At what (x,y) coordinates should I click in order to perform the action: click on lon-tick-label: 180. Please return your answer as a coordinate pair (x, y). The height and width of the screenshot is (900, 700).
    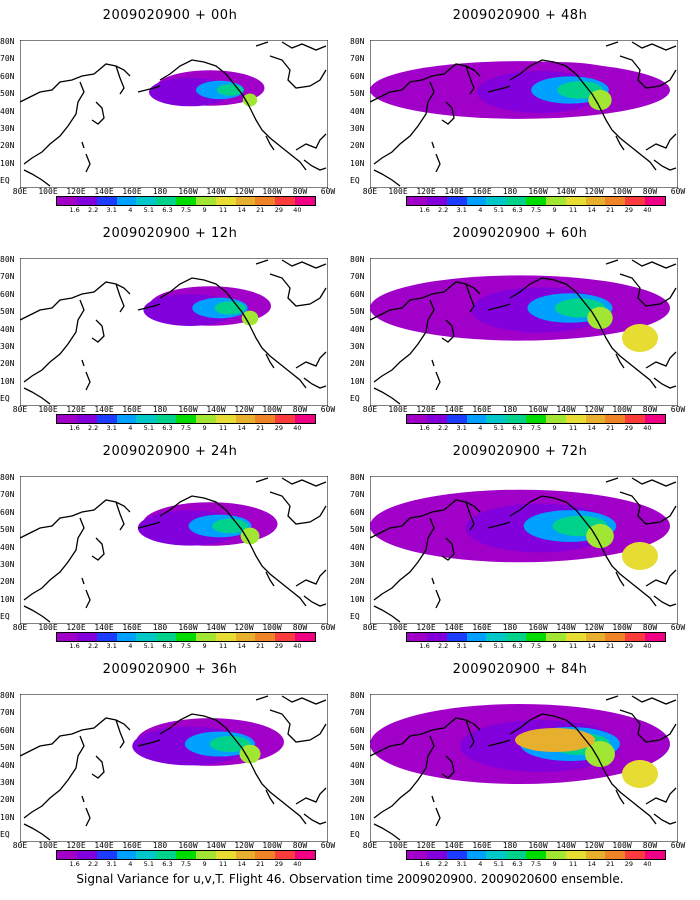
    Looking at the image, I should click on (510, 845).